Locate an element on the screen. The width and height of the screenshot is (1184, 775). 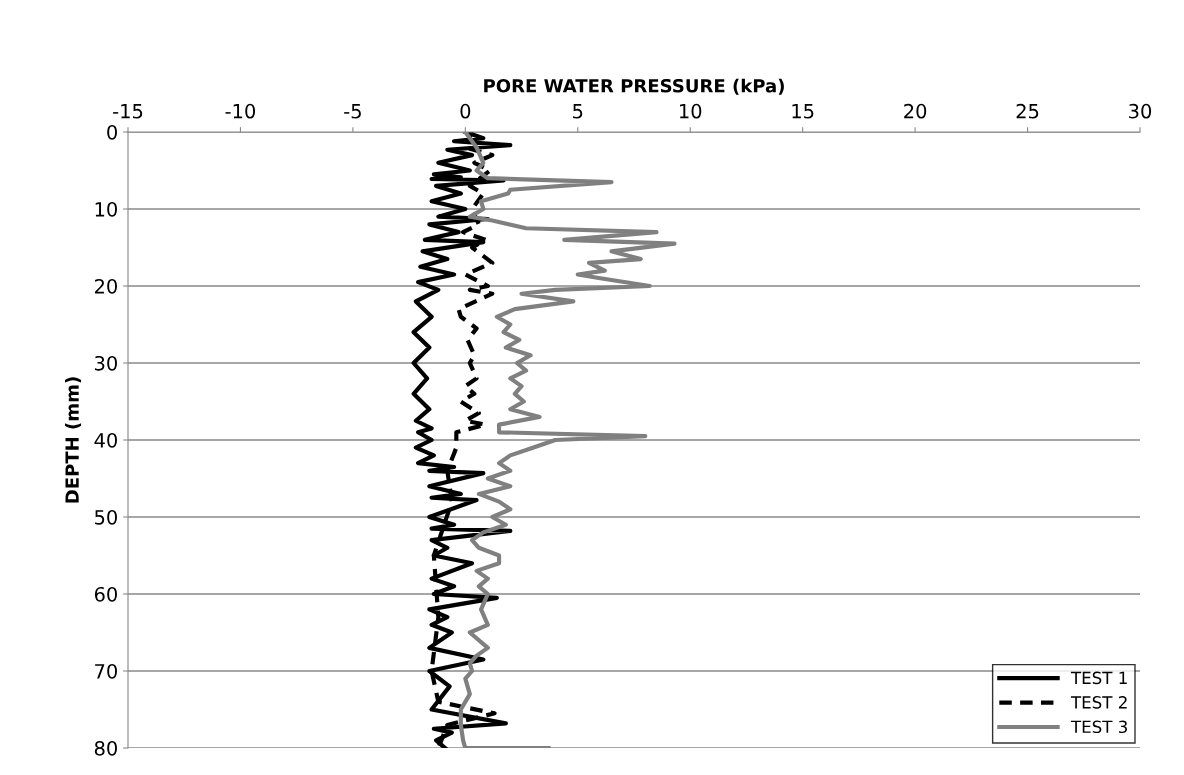
x-tick-label: 30 is located at coordinates (1140, 111).